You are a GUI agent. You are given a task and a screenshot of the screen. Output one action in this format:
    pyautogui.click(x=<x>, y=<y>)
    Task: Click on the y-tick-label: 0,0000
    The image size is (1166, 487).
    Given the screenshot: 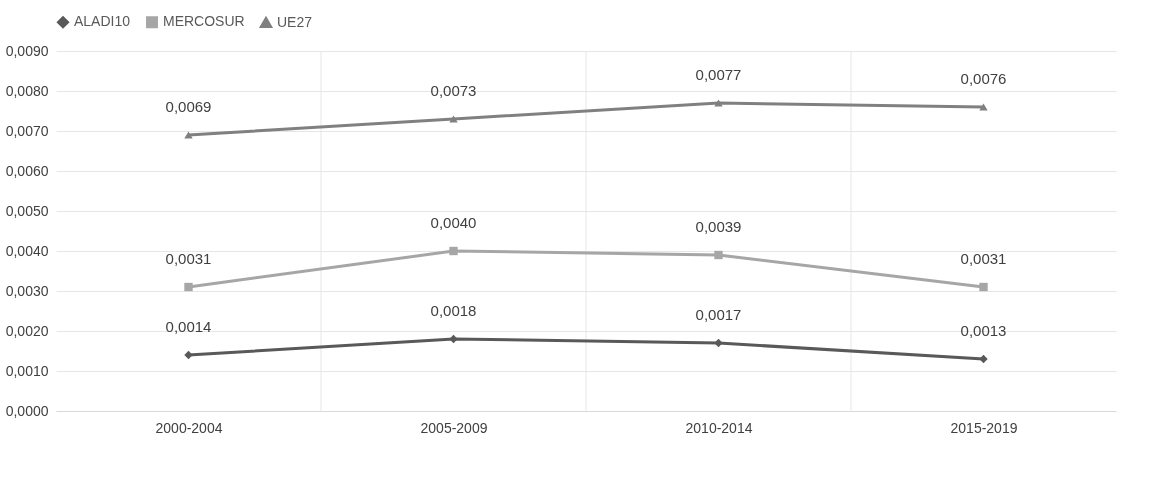 What is the action you would take?
    pyautogui.click(x=27, y=410)
    